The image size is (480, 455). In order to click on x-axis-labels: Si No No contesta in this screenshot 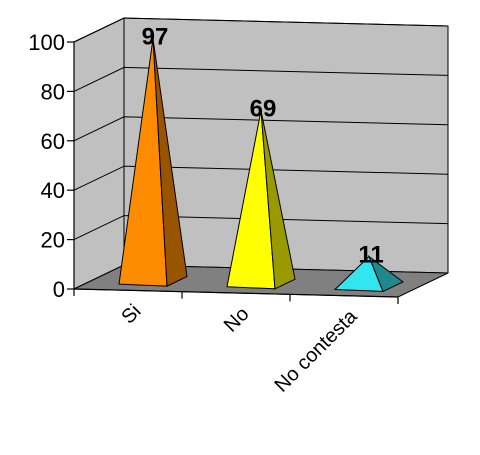, I will do `click(239, 348)`.